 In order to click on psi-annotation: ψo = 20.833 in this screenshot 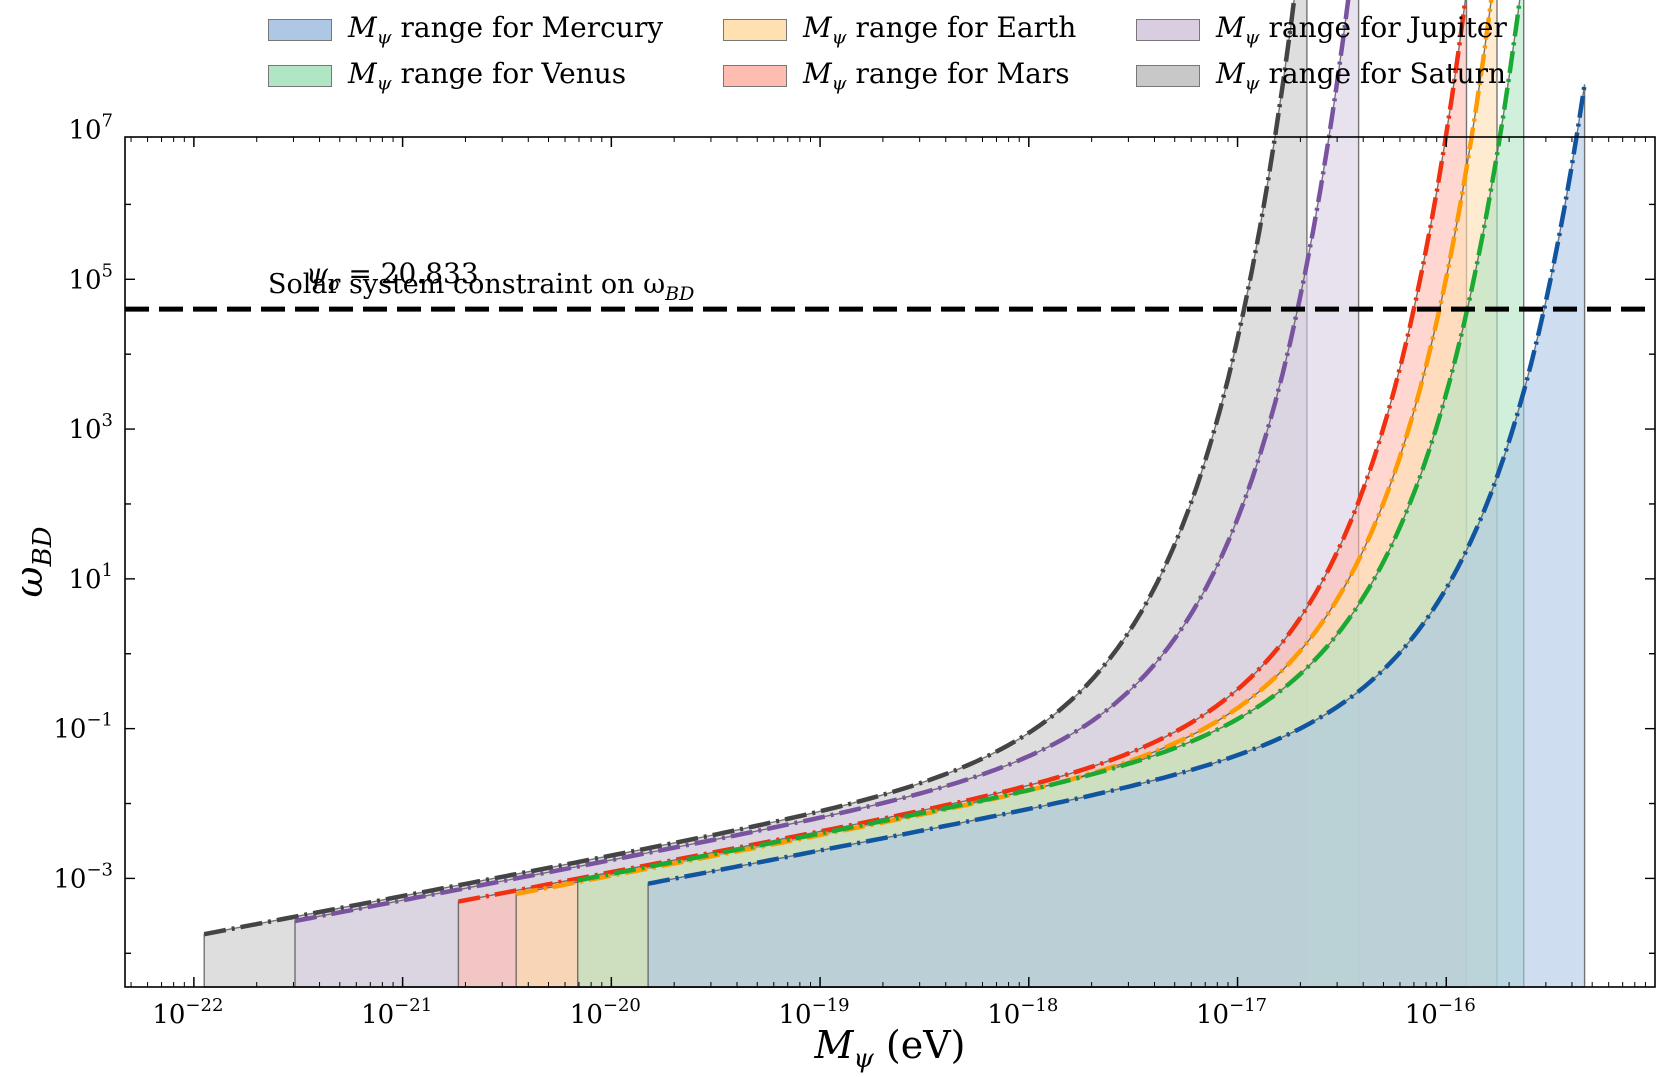, I will do `click(392, 276)`.